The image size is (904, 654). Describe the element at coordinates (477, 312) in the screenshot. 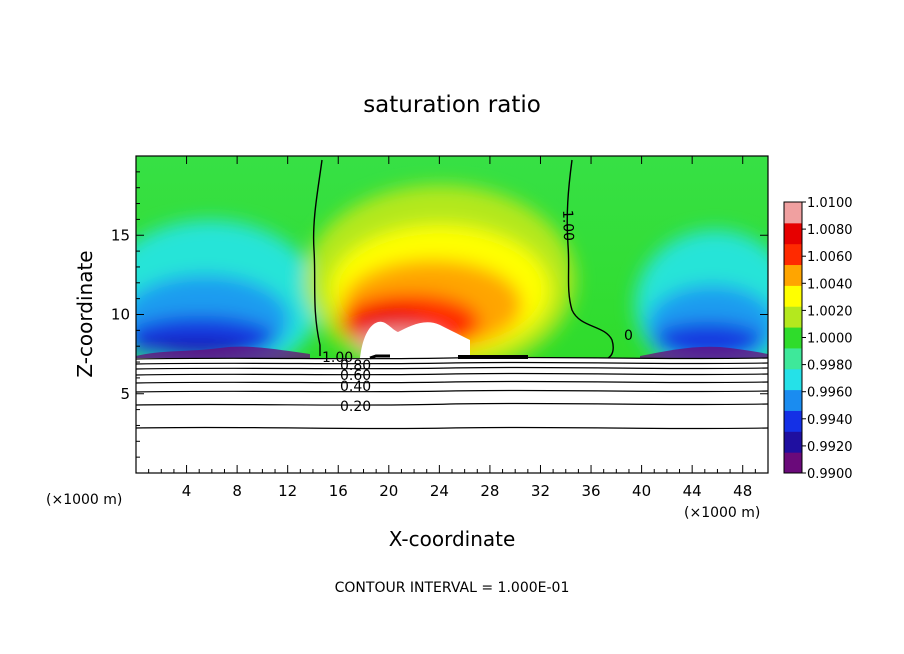

I see `contour-labels: 1.00 1.00 0 0.80 0.60 0.40 0.20` at that location.